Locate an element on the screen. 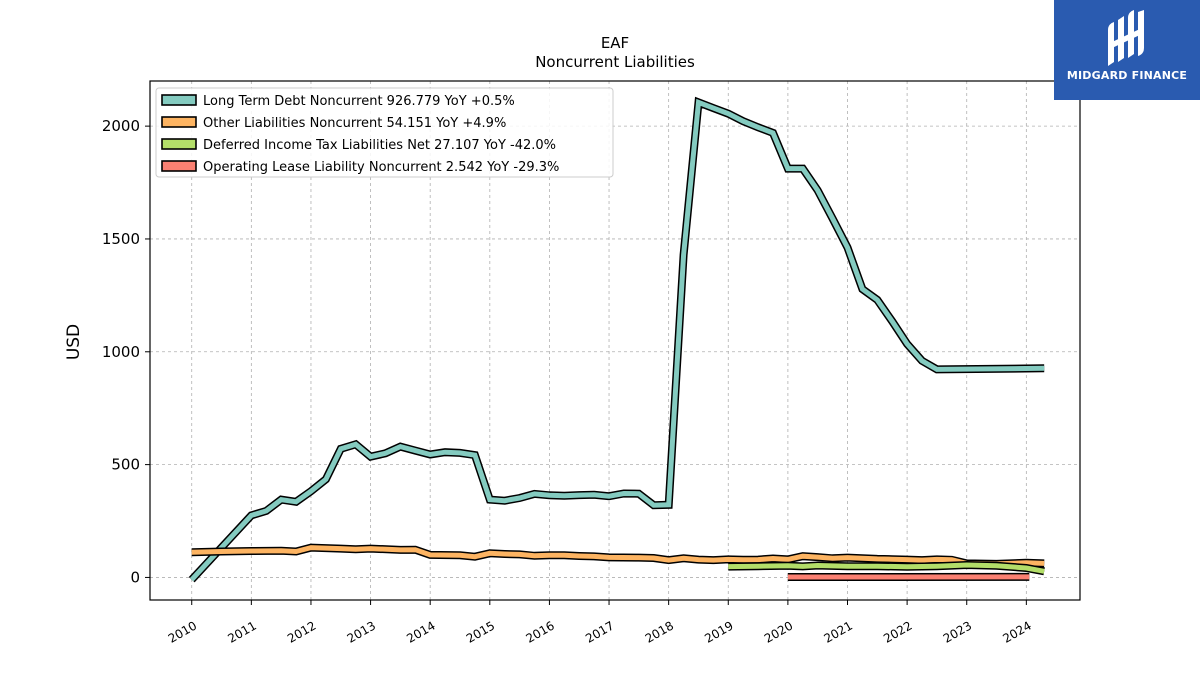 This screenshot has height=675, width=1200. x-tick-label: 2015 is located at coordinates (480, 631).